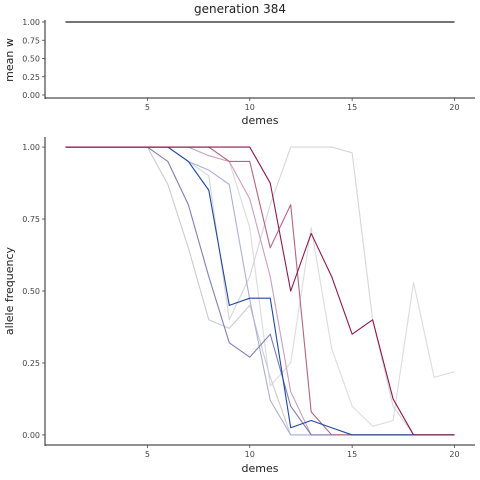  What do you see at coordinates (31, 22) in the screenshot?
I see `mean-w-y-tick-label: 1.00` at bounding box center [31, 22].